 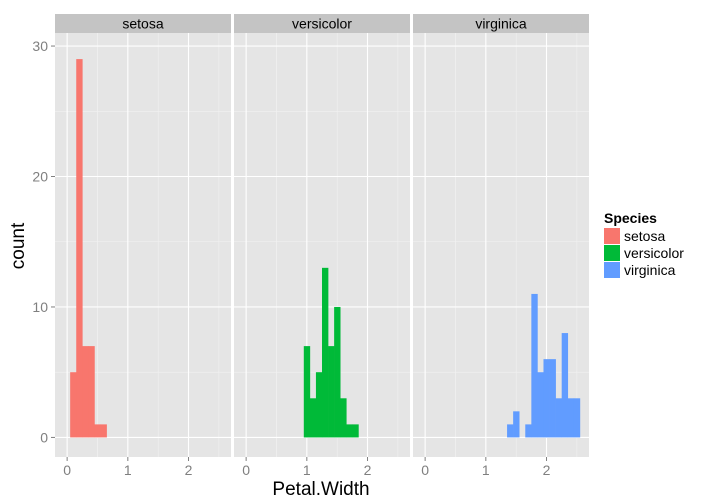 I want to click on facet-strip-label: versicolor, so click(x=322, y=24).